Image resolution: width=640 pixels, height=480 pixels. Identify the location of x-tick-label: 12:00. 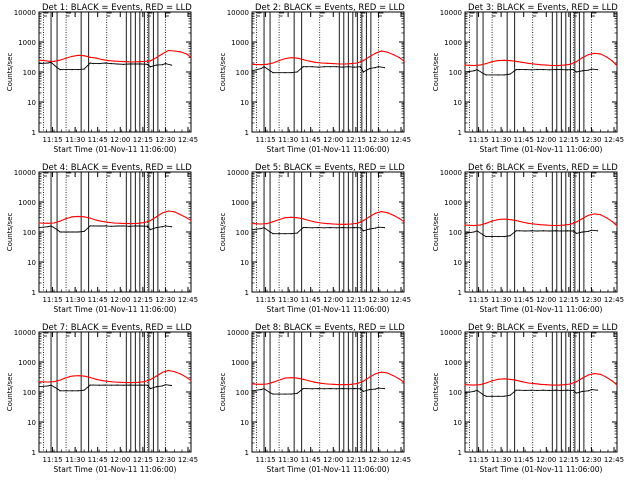
(120, 460).